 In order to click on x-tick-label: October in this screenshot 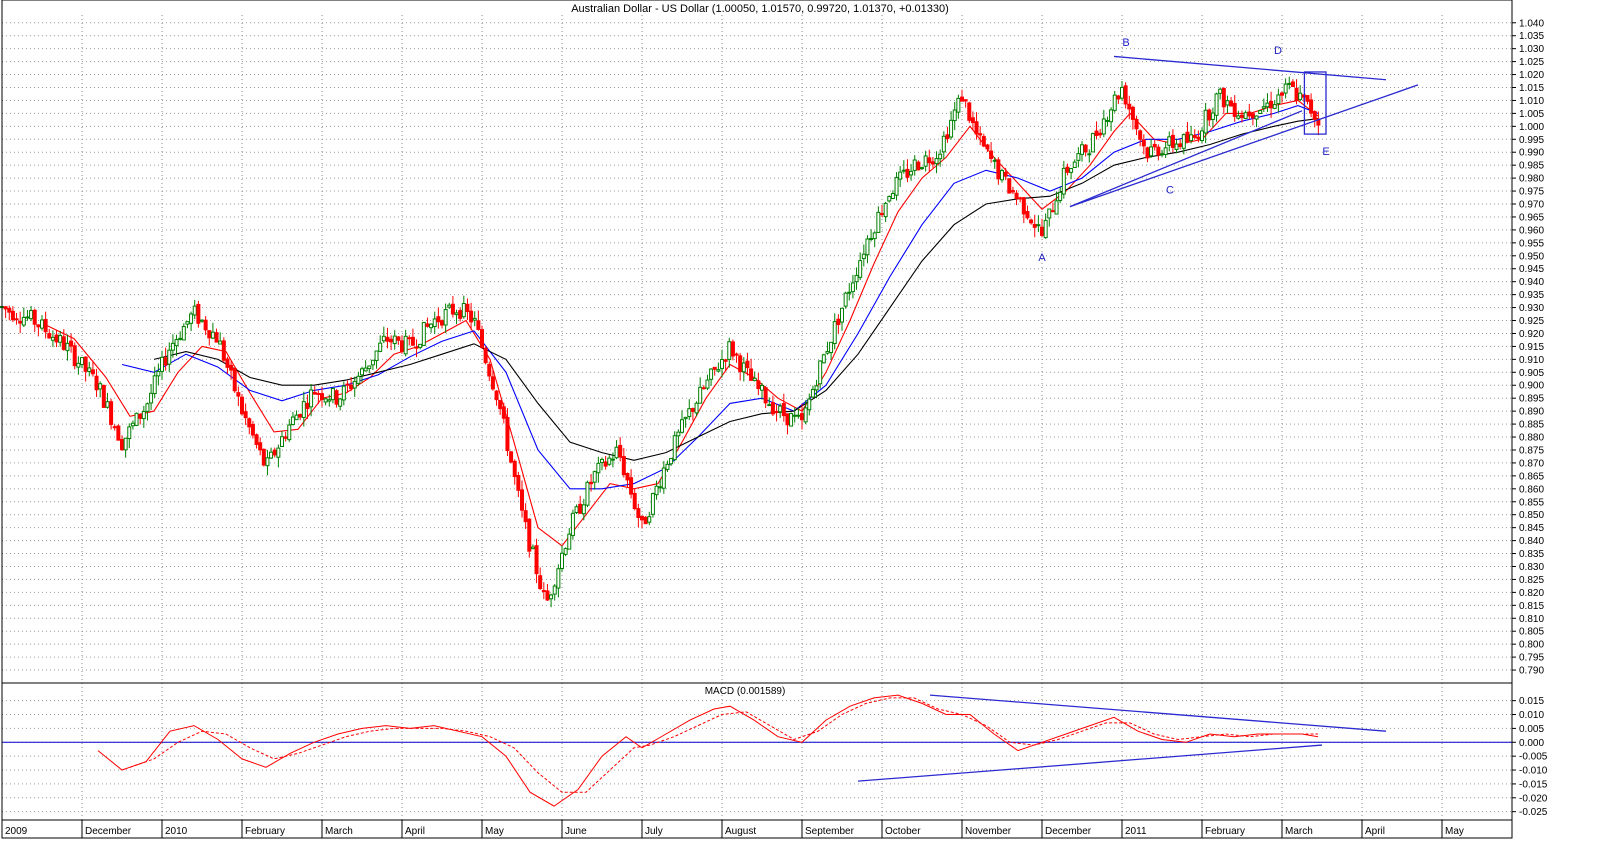, I will do `click(903, 831)`.